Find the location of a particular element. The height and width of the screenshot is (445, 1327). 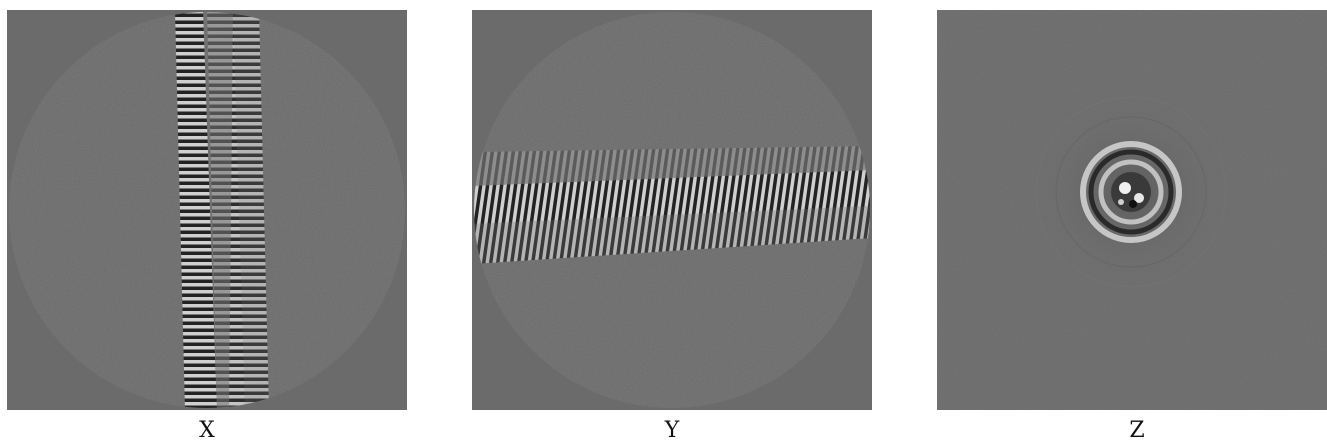

cross-section-ring is located at coordinates (1131, 192).